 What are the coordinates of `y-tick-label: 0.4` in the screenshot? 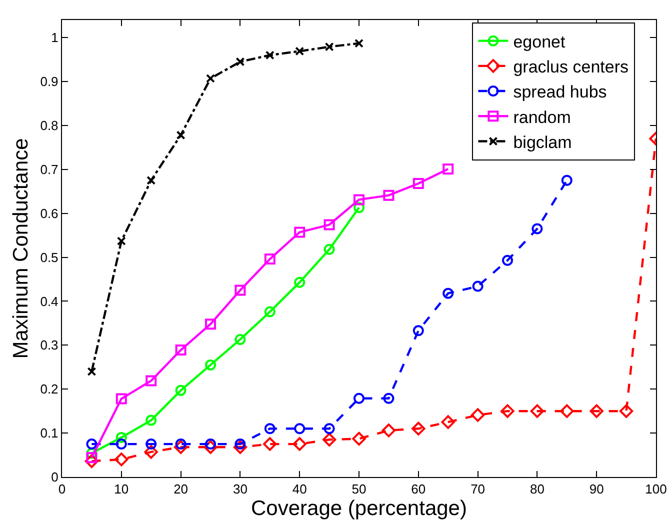 It's located at (49, 301).